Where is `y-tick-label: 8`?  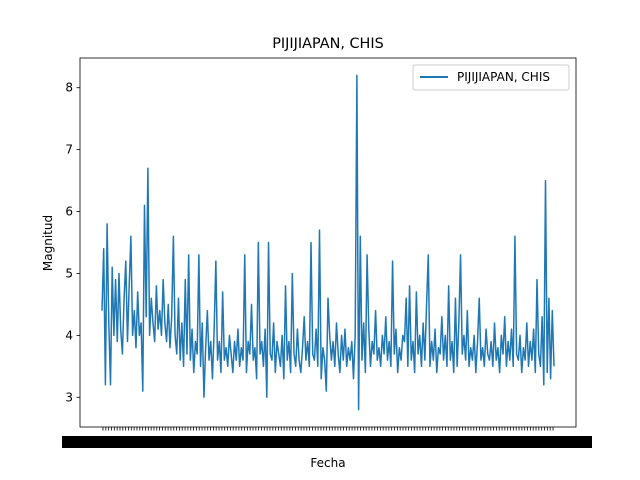 y-tick-label: 8 is located at coordinates (69, 88).